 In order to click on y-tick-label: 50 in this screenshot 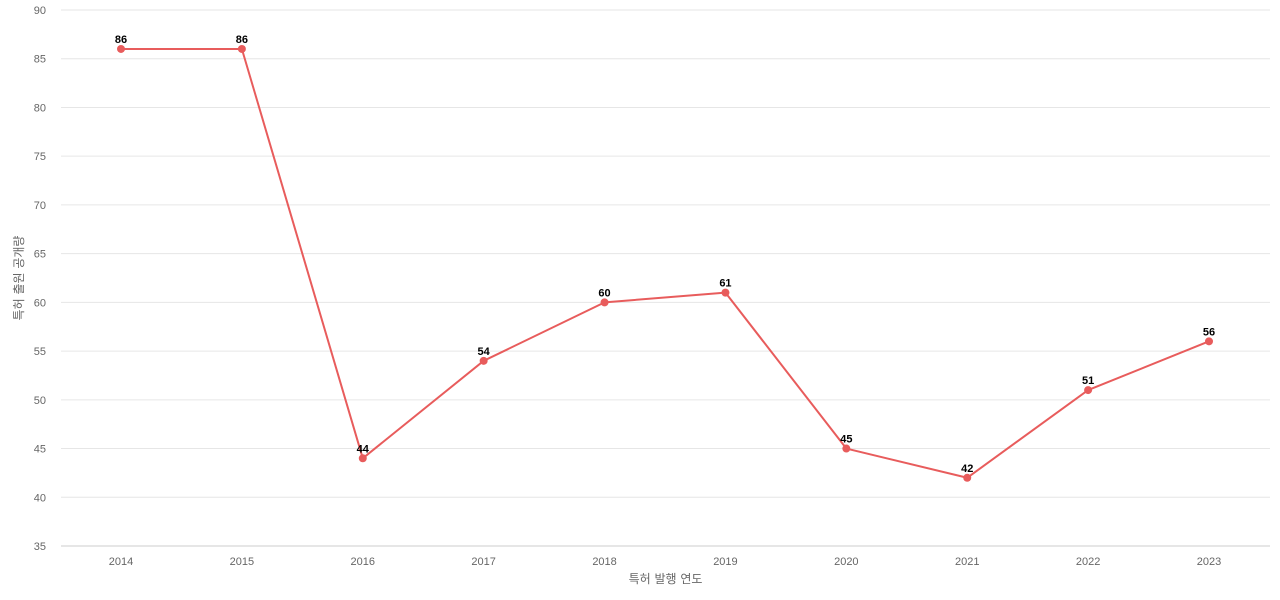, I will do `click(40, 401)`.